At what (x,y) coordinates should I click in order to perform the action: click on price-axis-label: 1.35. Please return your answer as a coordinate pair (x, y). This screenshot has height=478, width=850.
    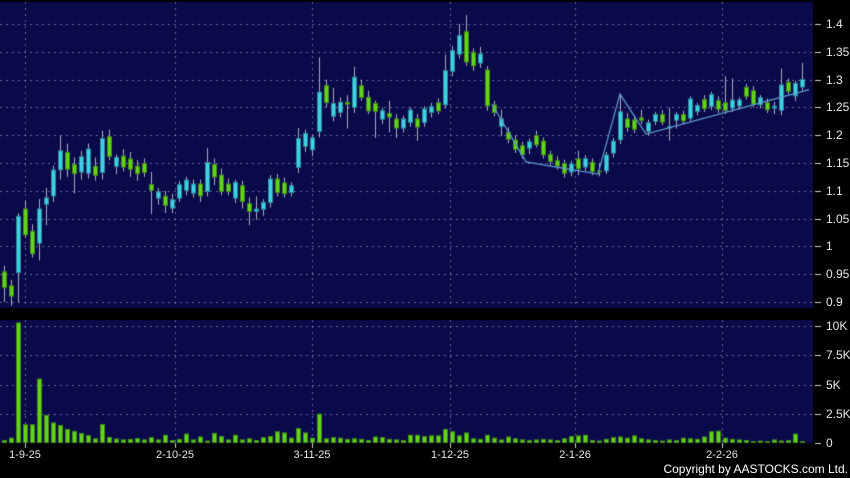
    Looking at the image, I should click on (838, 51).